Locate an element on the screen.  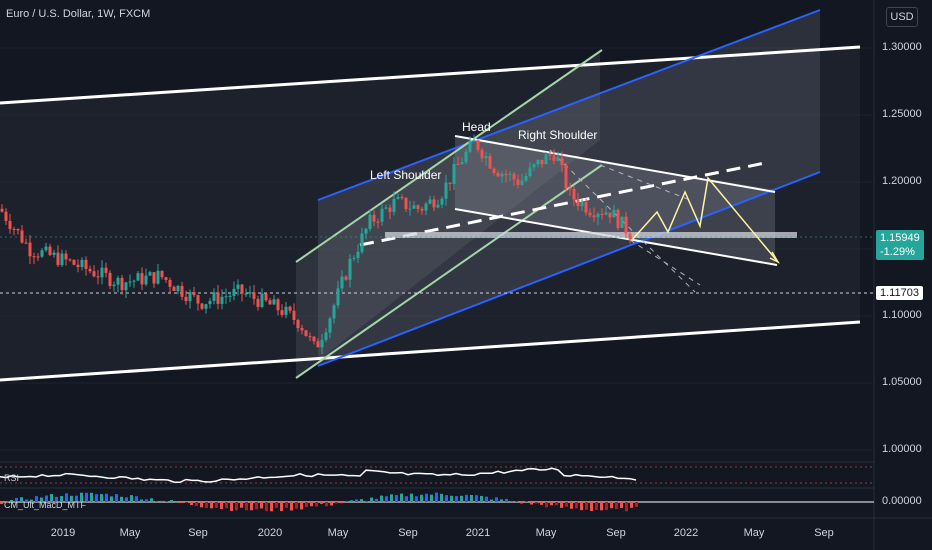
annotation-label: Right Shoulder is located at coordinates (557, 135).